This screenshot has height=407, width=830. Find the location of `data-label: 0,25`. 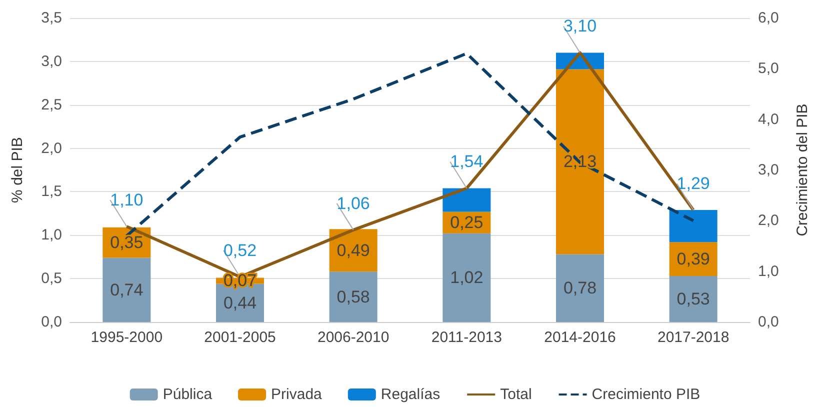

data-label: 0,25 is located at coordinates (467, 222).